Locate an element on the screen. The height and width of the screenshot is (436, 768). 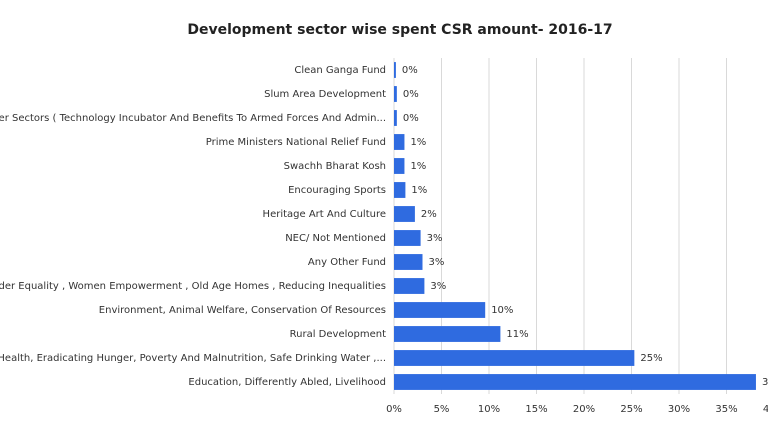
value-label: 10% is located at coordinates (502, 310).